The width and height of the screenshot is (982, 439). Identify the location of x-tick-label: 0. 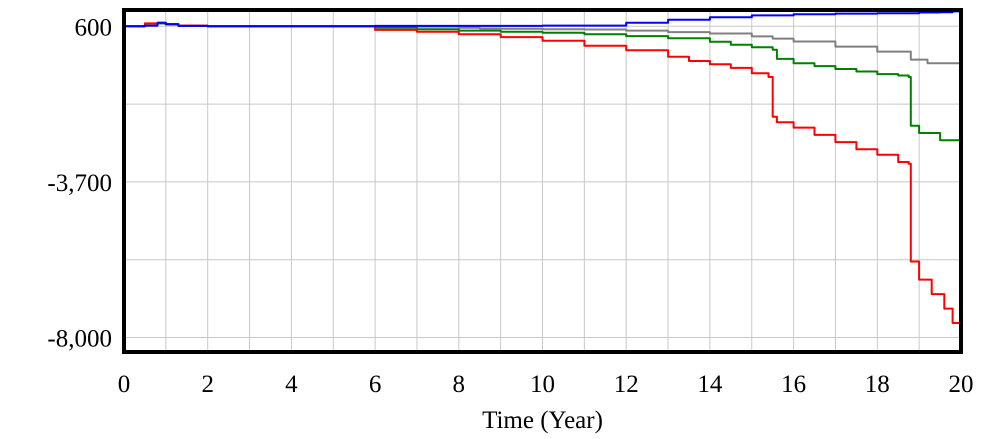
(124, 384).